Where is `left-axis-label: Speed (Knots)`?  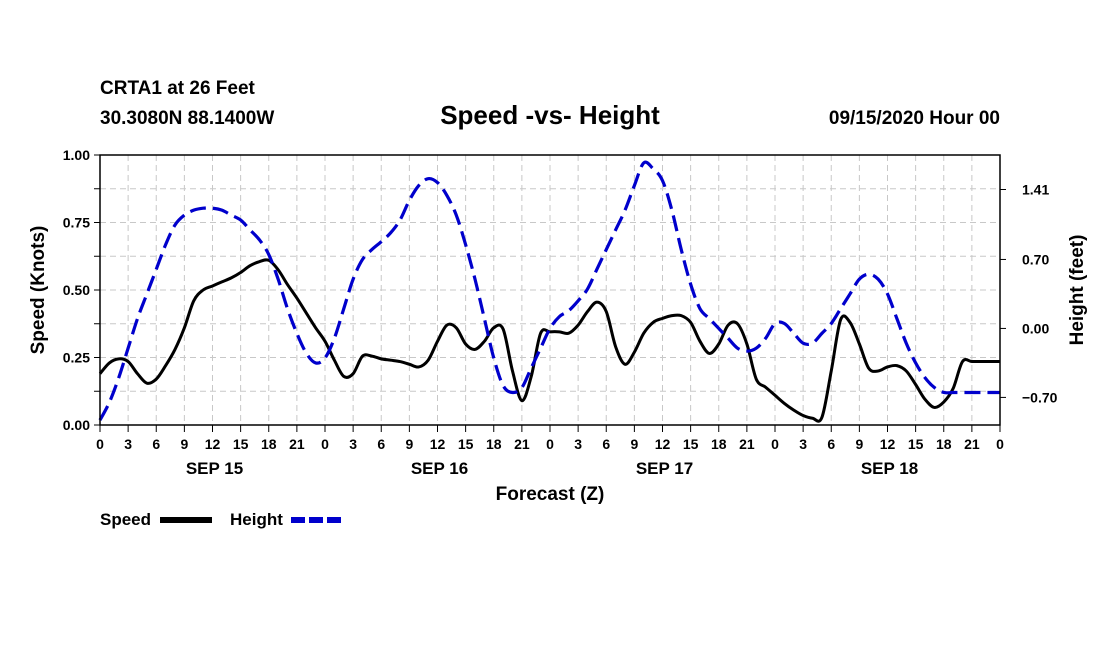 left-axis-label: Speed (Knots) is located at coordinates (38, 290).